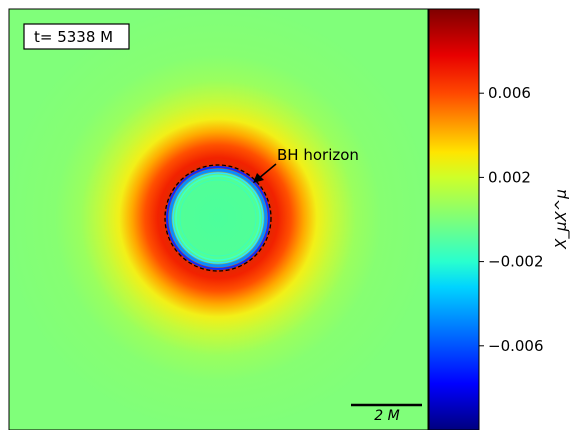 This screenshot has width=573, height=430. Describe the element at coordinates (516, 346) in the screenshot. I see `colorbar-tick-label: −0.006` at that location.